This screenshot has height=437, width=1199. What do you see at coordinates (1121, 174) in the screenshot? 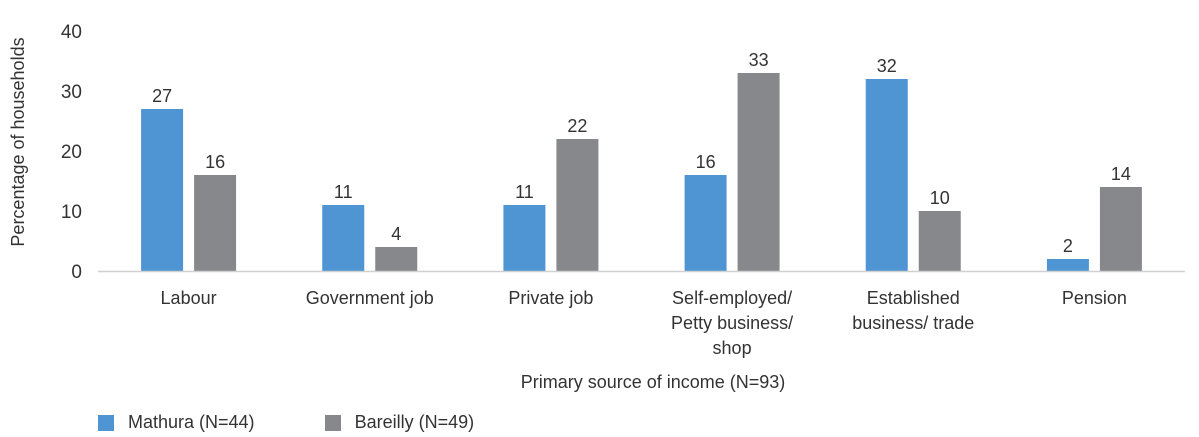
I see `data-label: 14` at bounding box center [1121, 174].